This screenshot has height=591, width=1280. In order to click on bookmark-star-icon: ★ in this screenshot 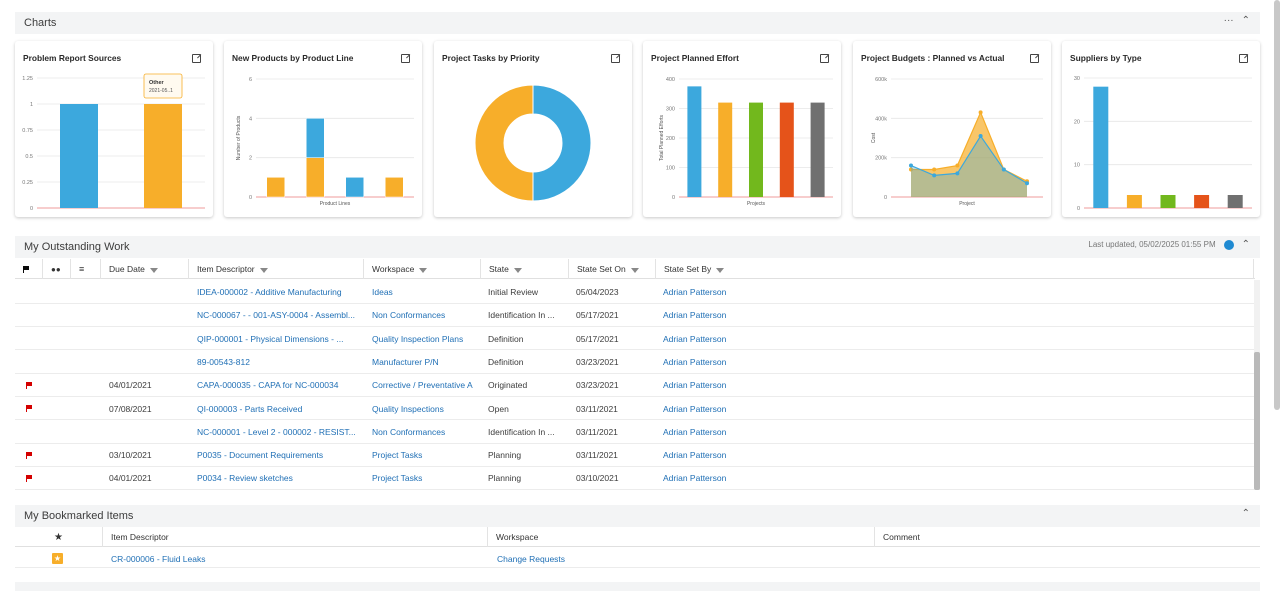, I will do `click(57, 558)`.